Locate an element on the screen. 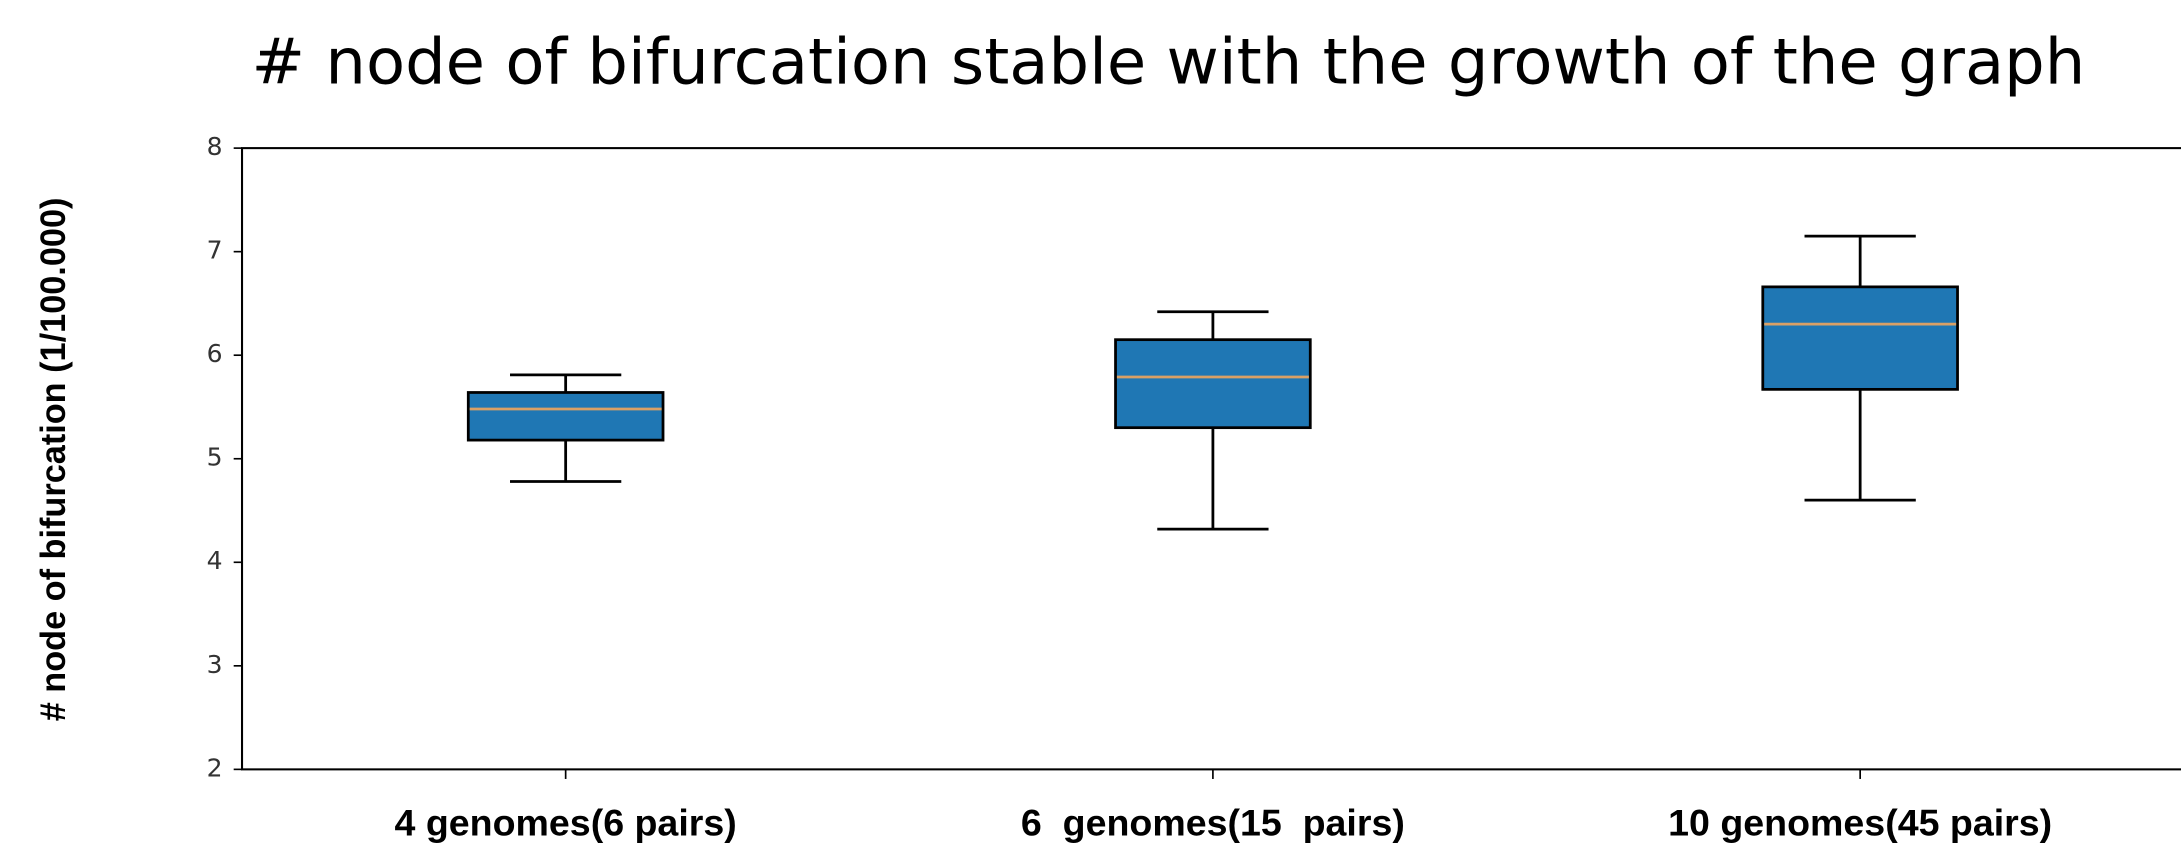  y-tick-label: 7 is located at coordinates (215, 250).